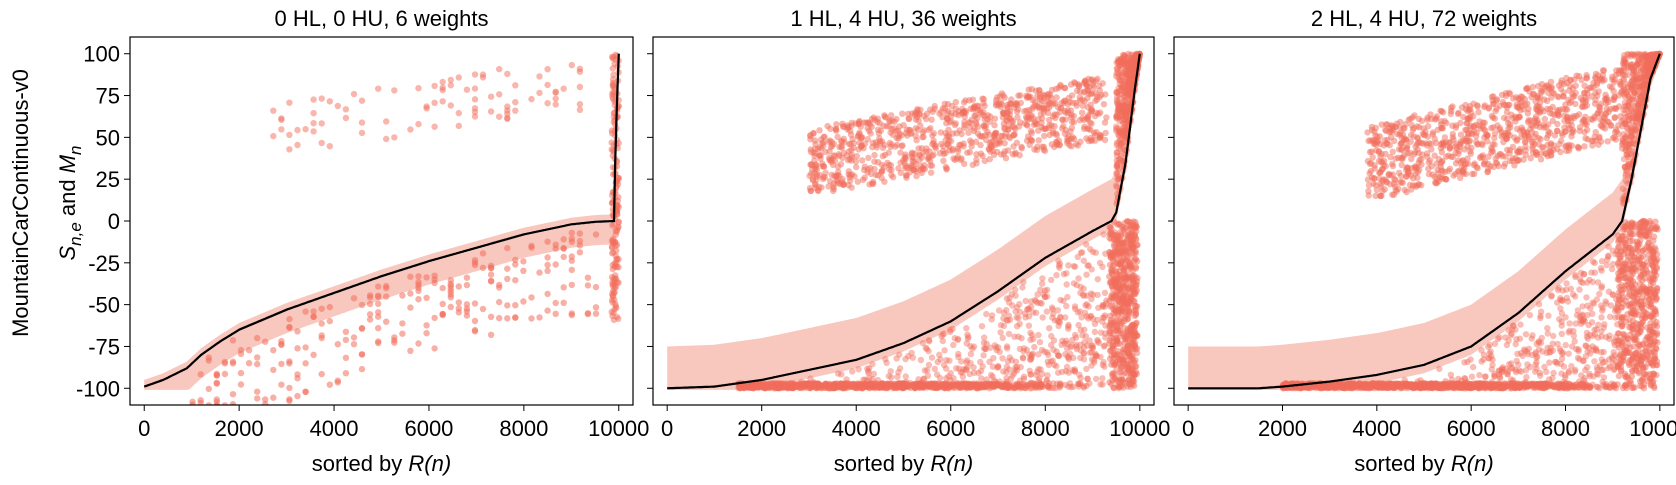  What do you see at coordinates (856, 428) in the screenshot?
I see `x-tick-label: 4000` at bounding box center [856, 428].